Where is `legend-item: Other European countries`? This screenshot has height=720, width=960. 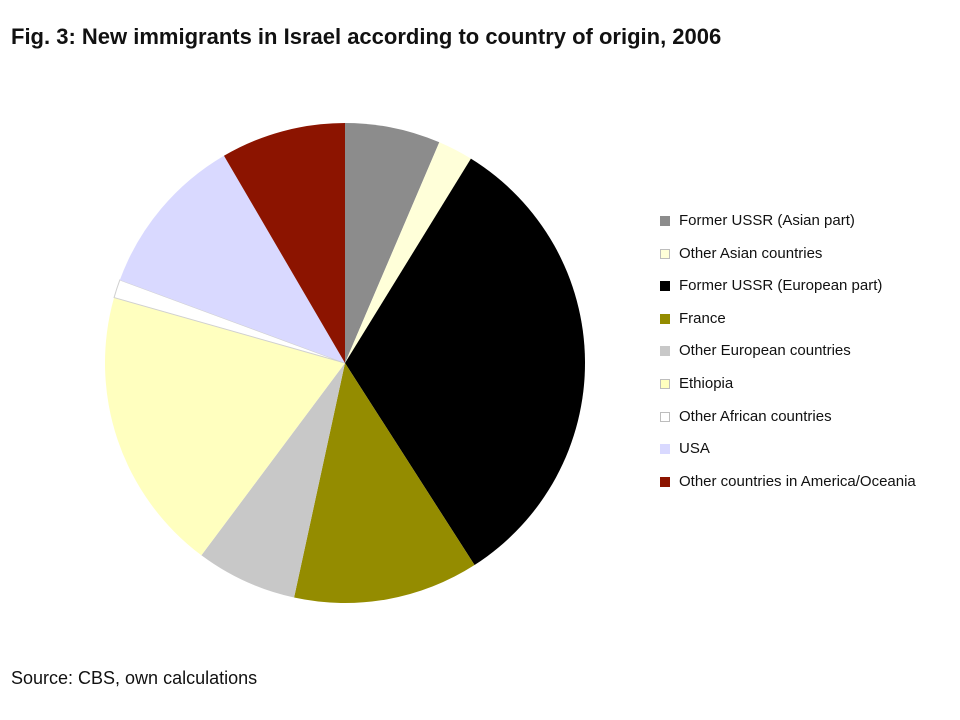
legend-item: Other European countries is located at coordinates (755, 351).